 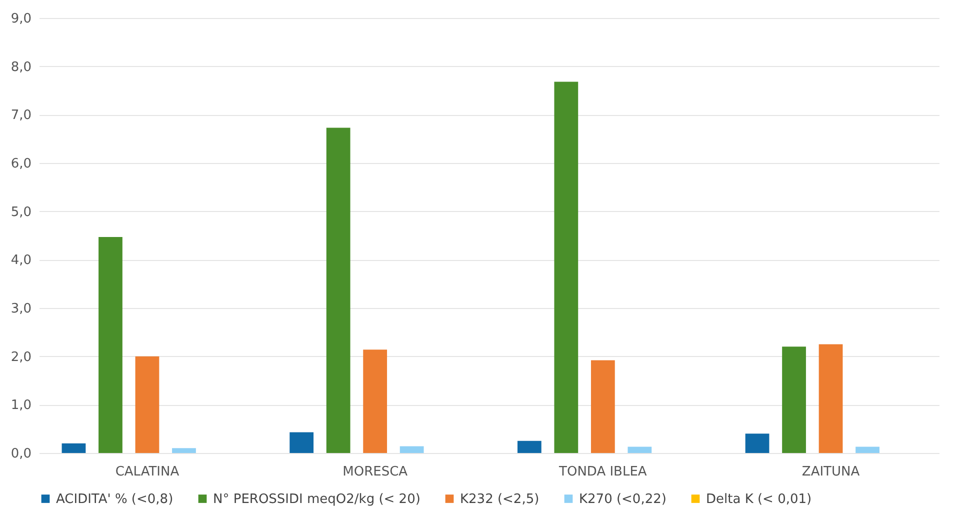 I want to click on y-tick-label: 5,0, so click(x=21, y=212).